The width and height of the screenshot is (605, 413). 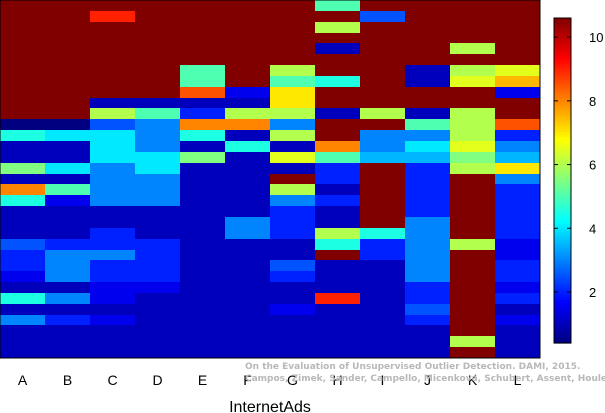 I want to click on x-tick-label: B, so click(x=67, y=380).